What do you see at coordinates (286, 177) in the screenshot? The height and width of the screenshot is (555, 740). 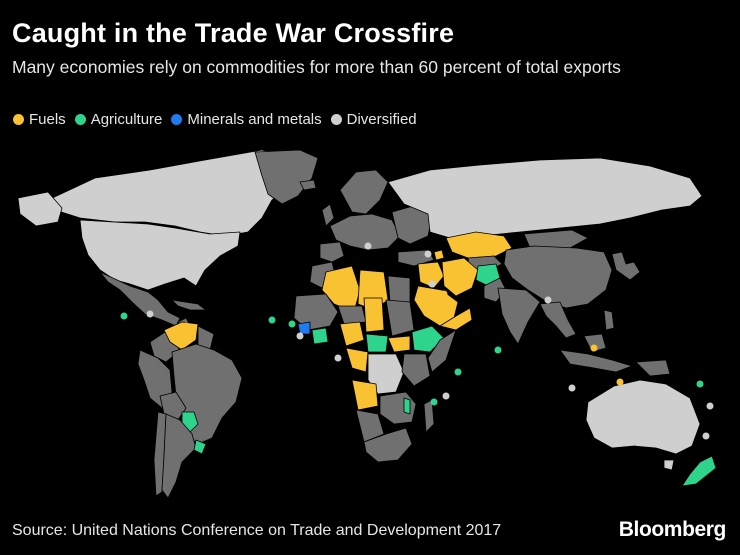 I see `greenland` at bounding box center [286, 177].